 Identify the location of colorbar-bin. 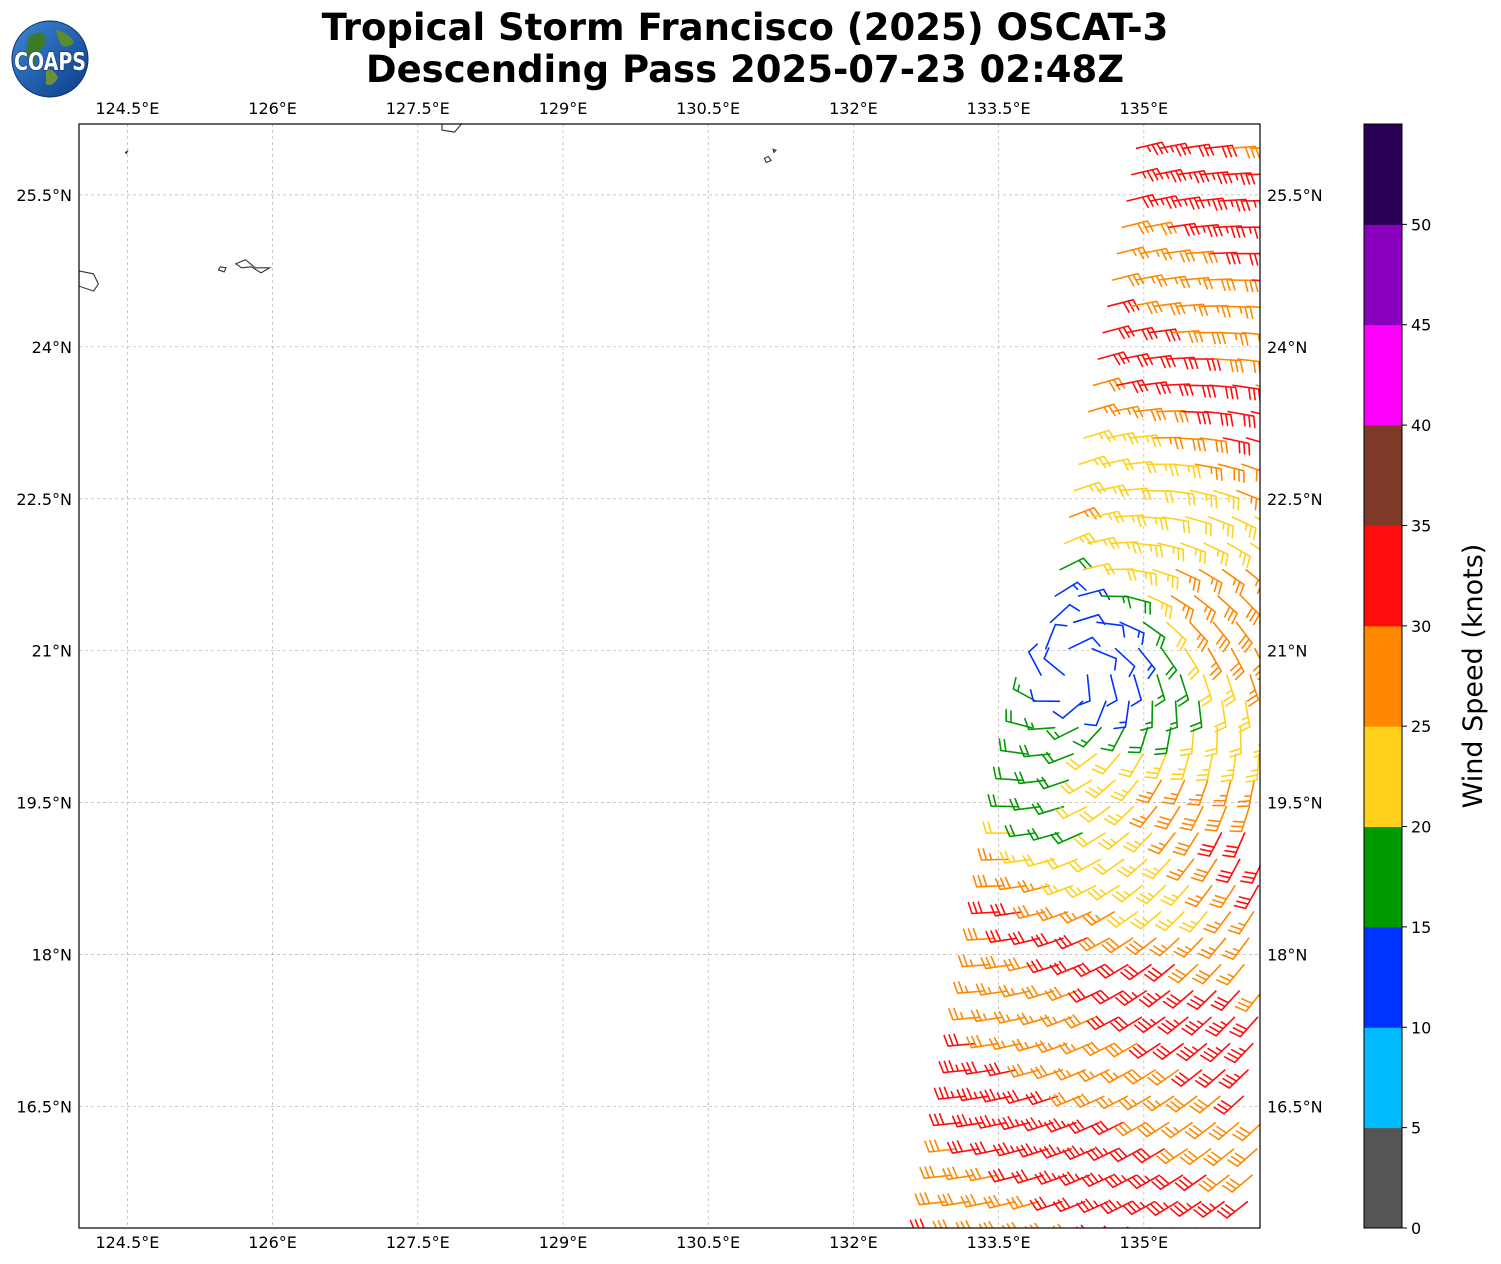
(1383, 1078).